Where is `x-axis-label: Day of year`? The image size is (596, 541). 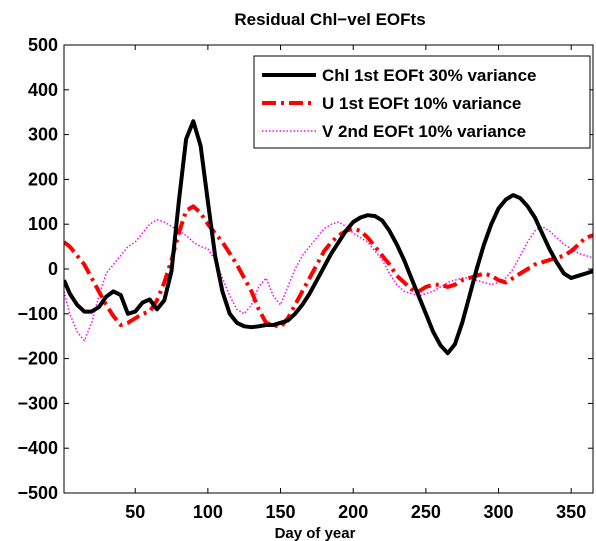
x-axis-label: Day of year is located at coordinates (315, 533).